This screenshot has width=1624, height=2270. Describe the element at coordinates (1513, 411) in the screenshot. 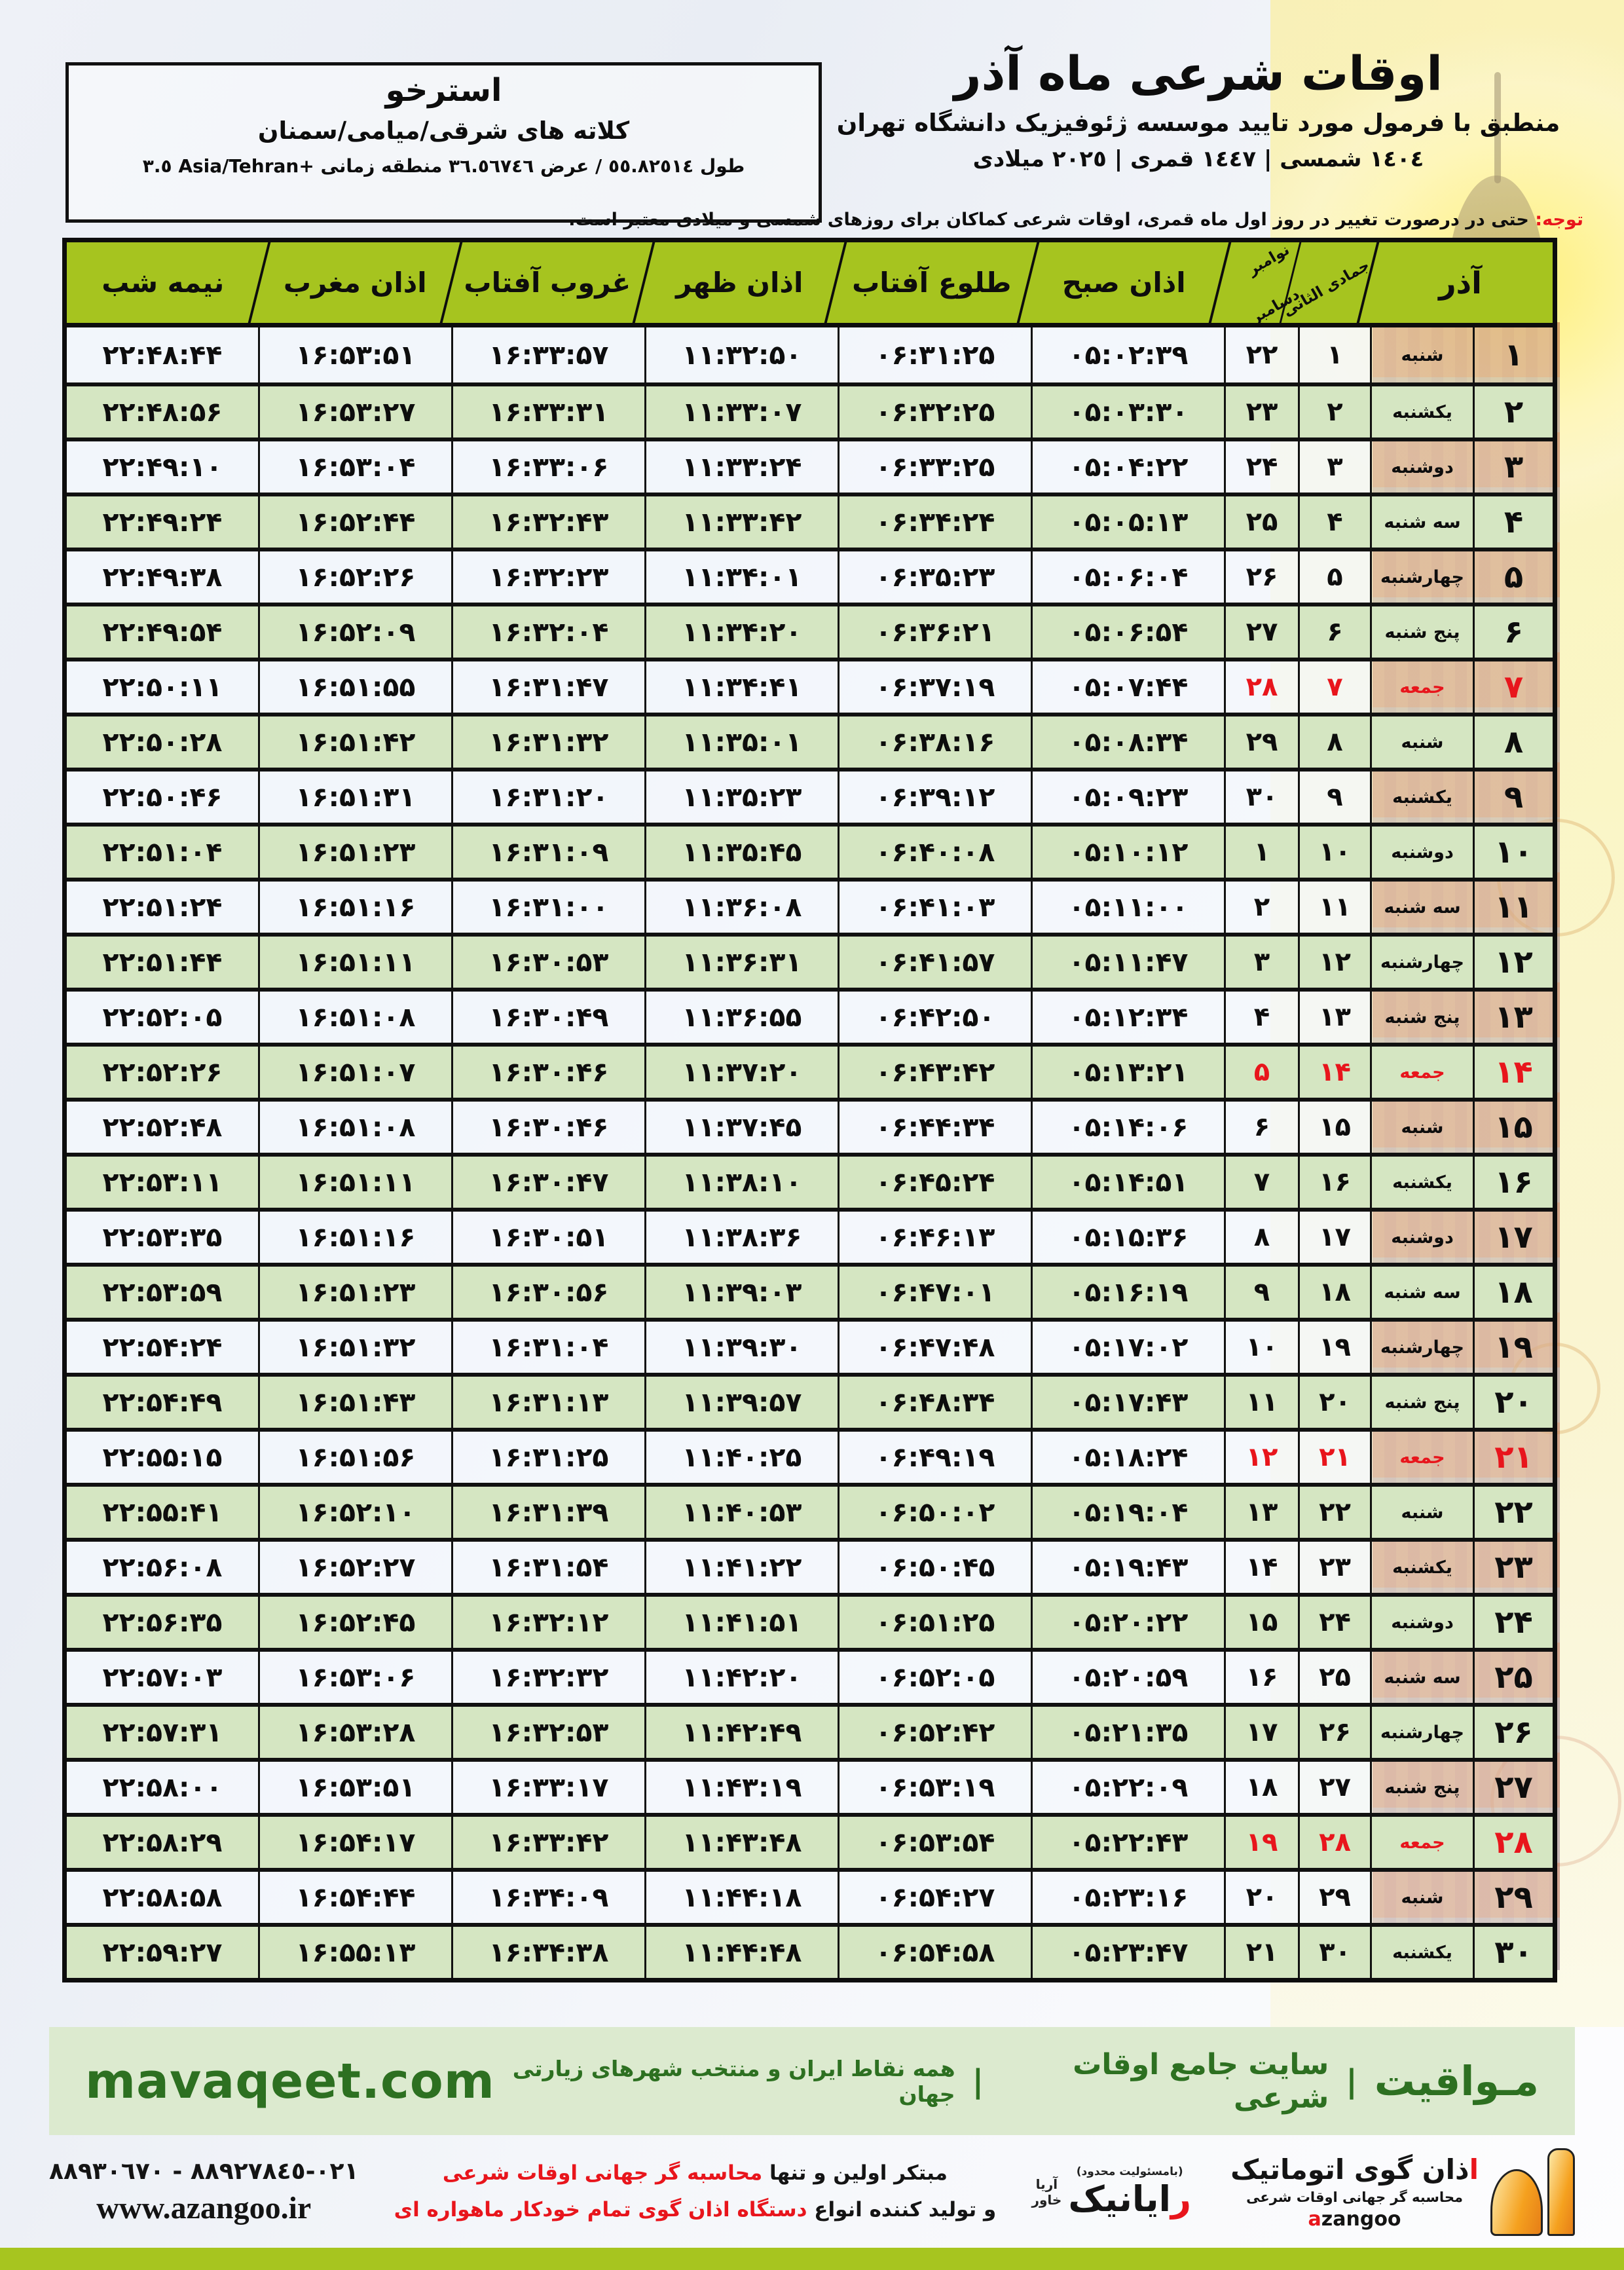

I see `day-cell: ۲` at that location.